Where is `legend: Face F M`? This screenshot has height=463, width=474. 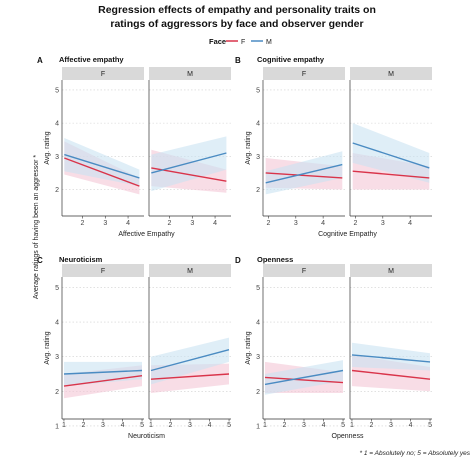 legend: Face F M is located at coordinates (240, 41).